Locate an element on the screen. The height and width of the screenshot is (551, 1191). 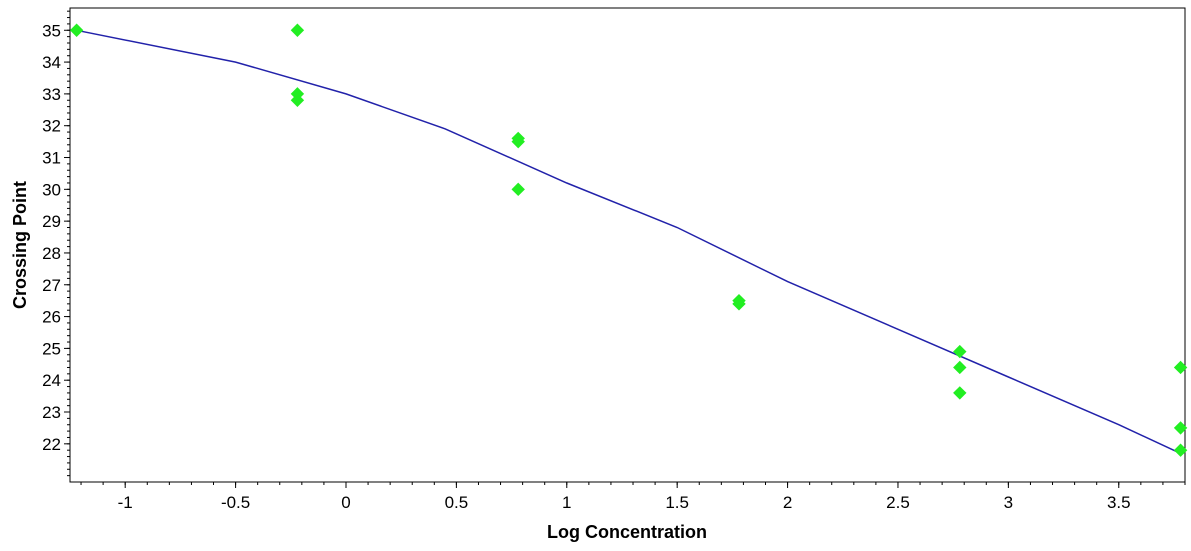
x-tick-label: 0.5 is located at coordinates (457, 502).